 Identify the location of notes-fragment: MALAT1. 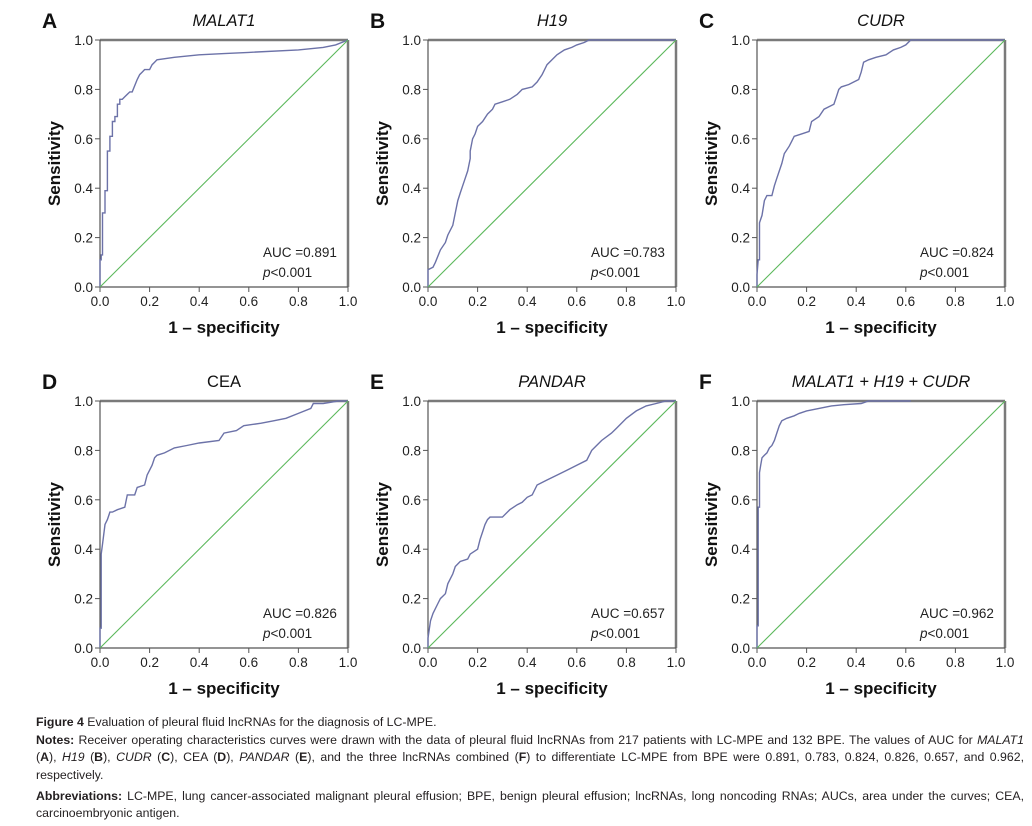
(1000, 740).